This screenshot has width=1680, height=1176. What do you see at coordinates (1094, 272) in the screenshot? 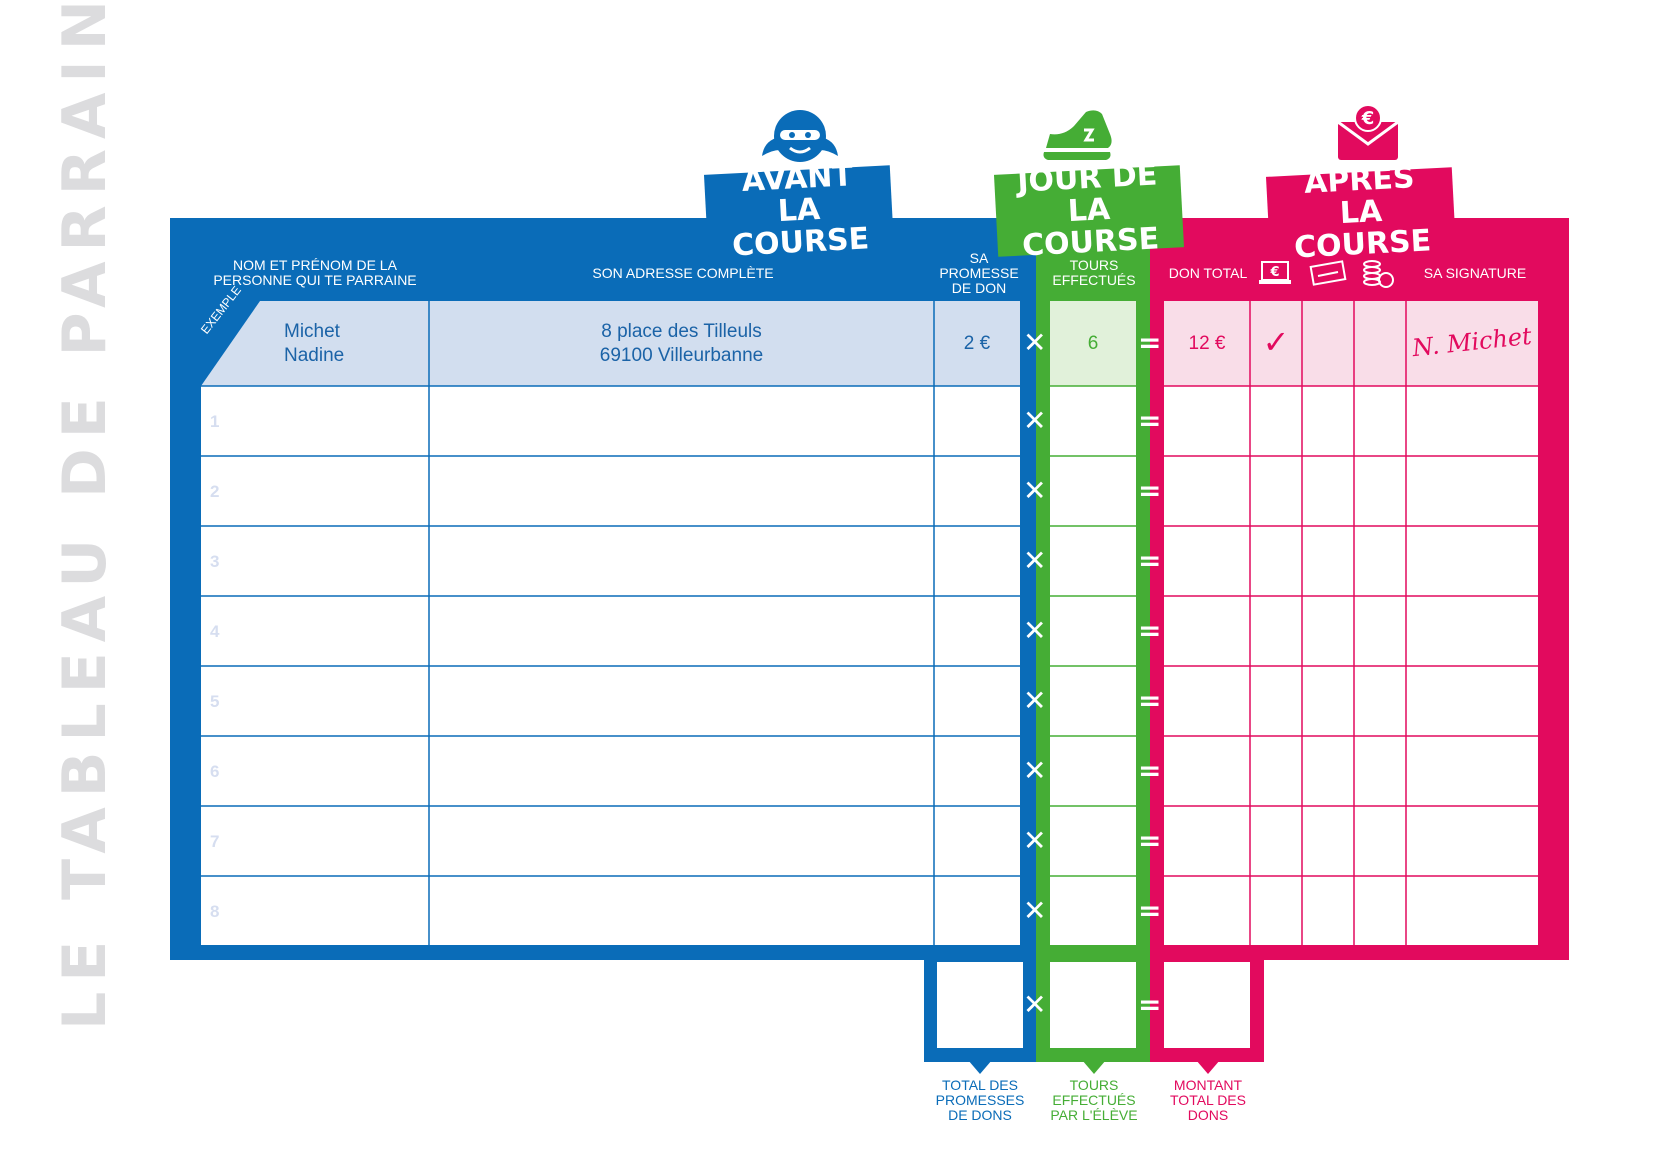
I see `header-tours: TOURS EFFECTUÉS` at bounding box center [1094, 272].